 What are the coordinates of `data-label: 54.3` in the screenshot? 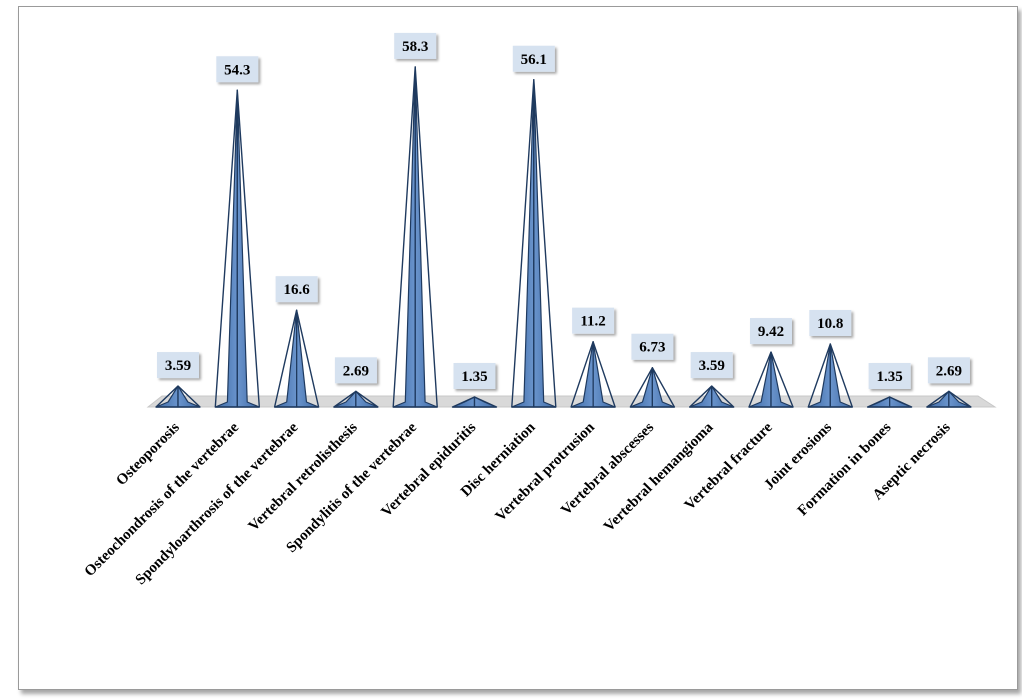 It's located at (237, 69).